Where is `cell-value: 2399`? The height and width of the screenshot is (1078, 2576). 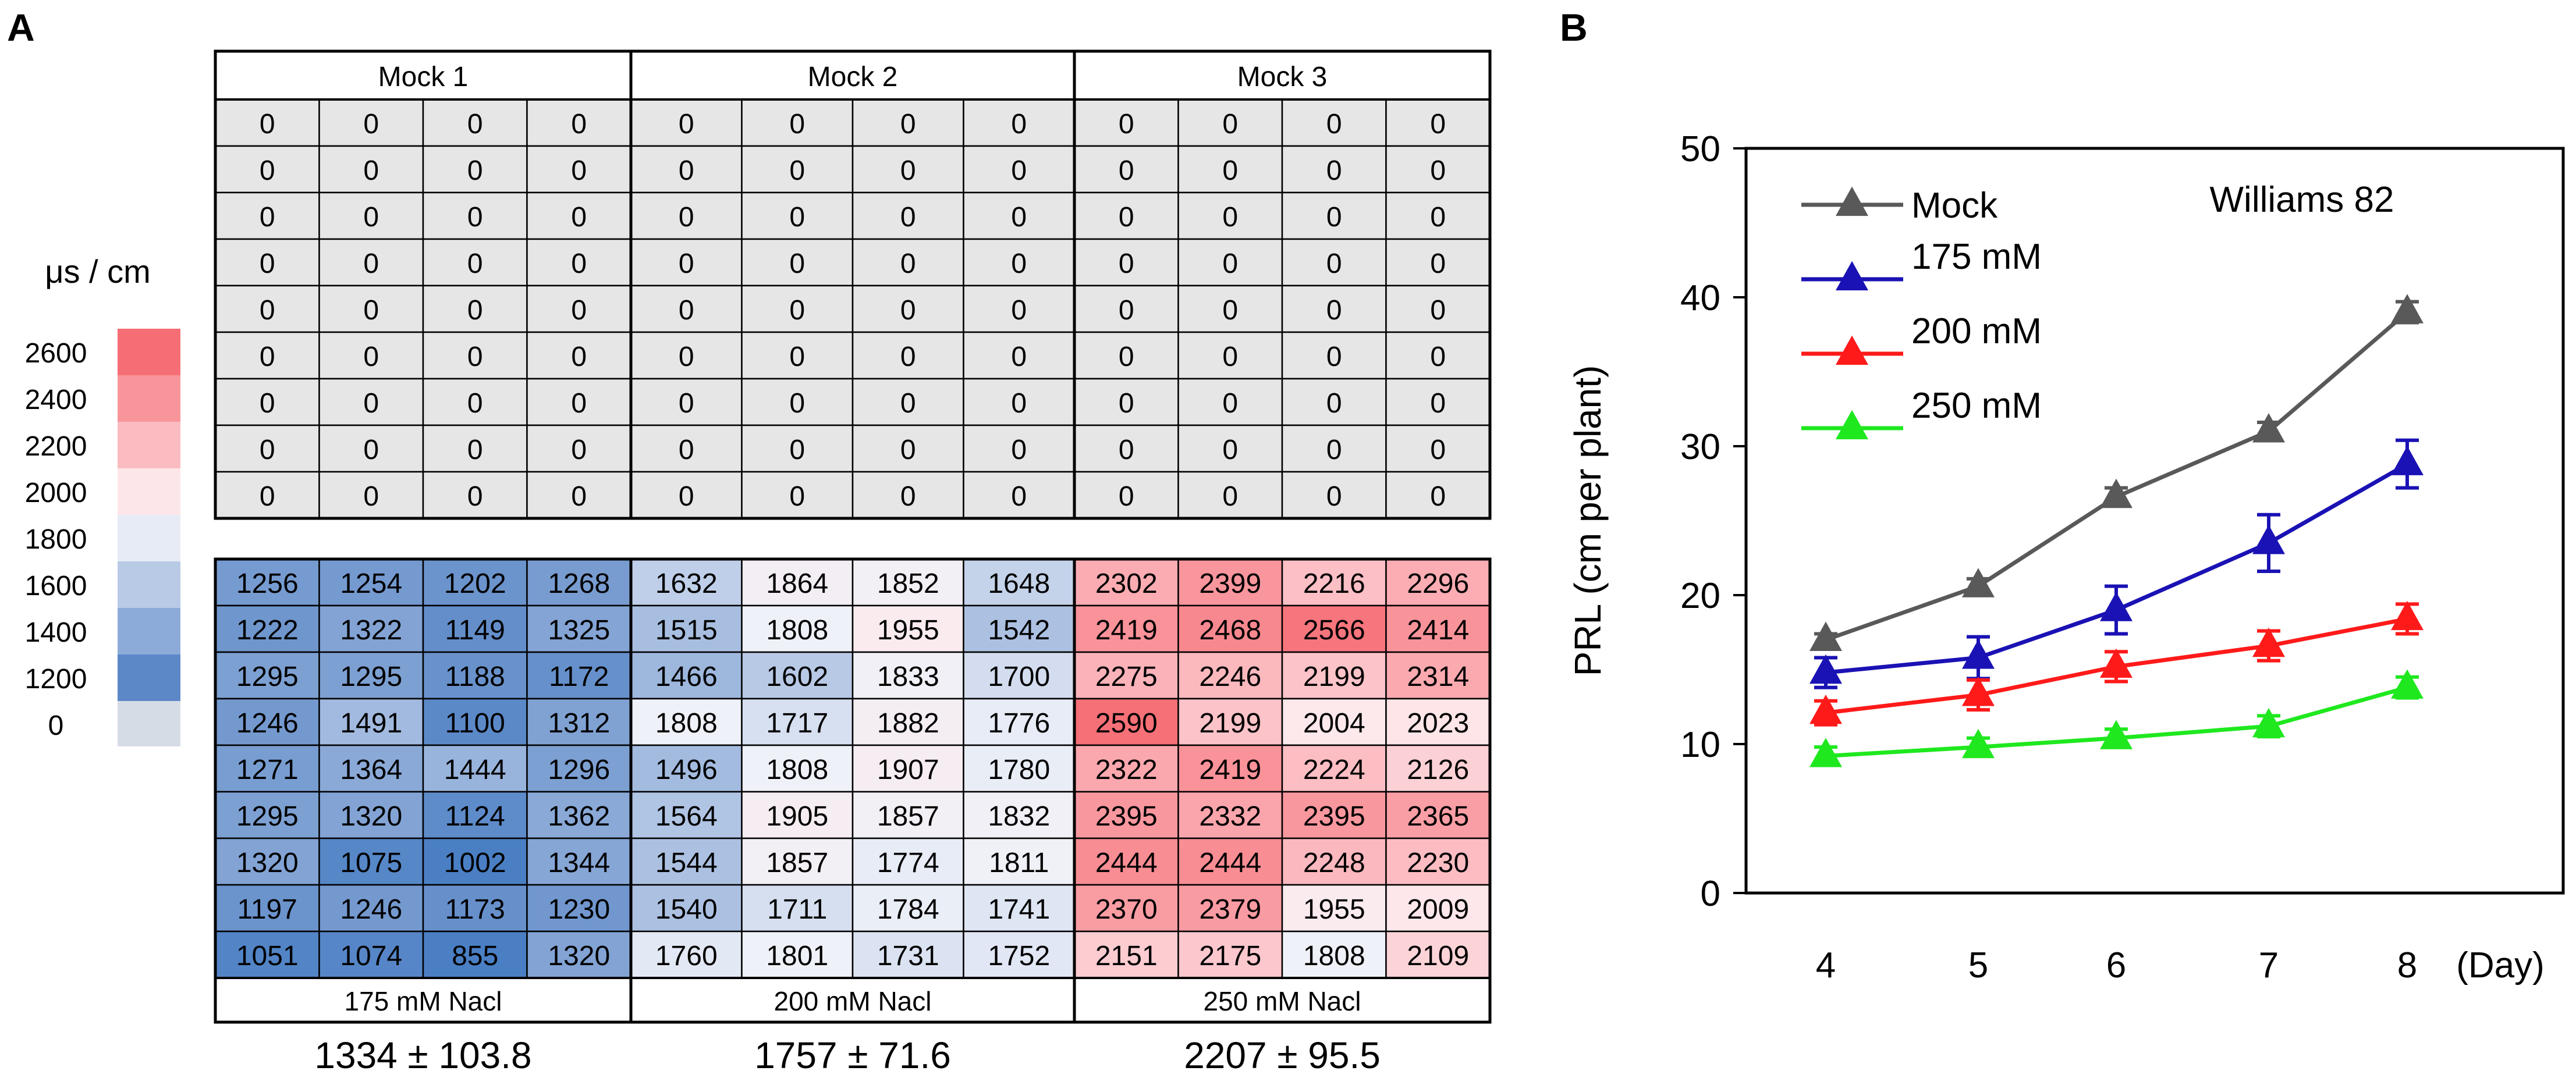 cell-value: 2399 is located at coordinates (1230, 583).